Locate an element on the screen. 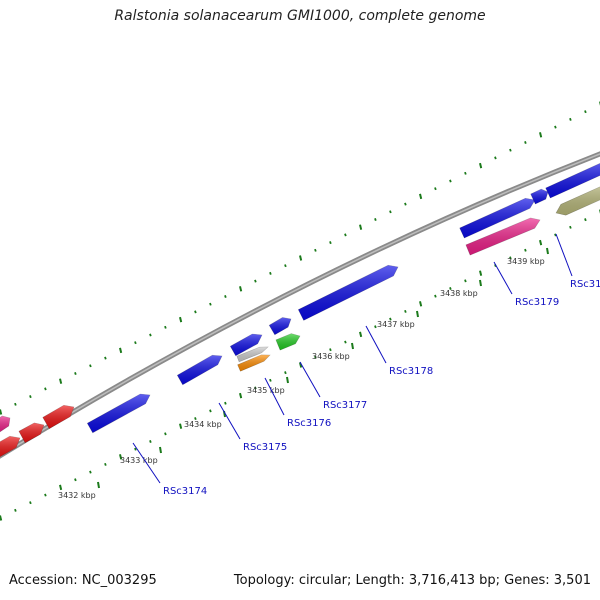 Image resolution: width=600 pixels, height=600 pixels. gene-label: RSc3179 is located at coordinates (537, 302).